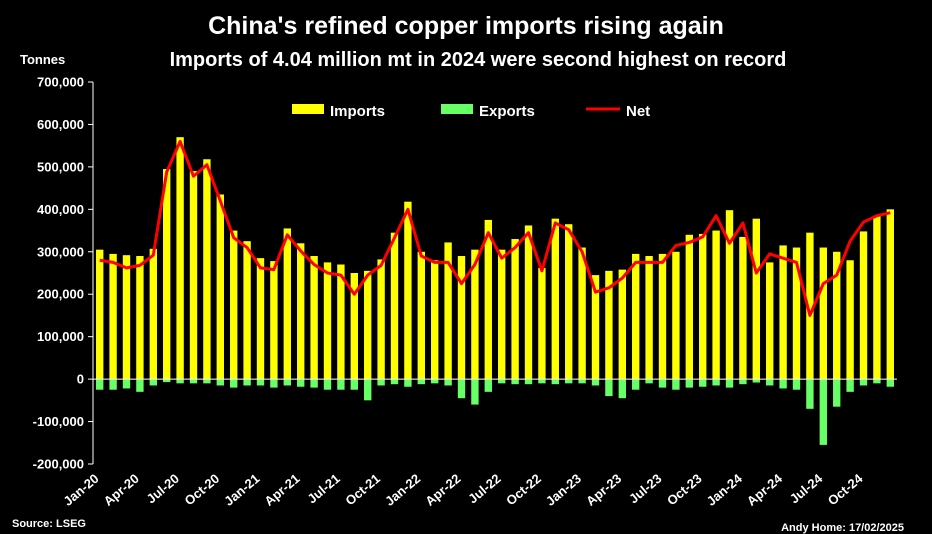  What do you see at coordinates (58, 464) in the screenshot?
I see `y-tick-label: -200,000` at bounding box center [58, 464].